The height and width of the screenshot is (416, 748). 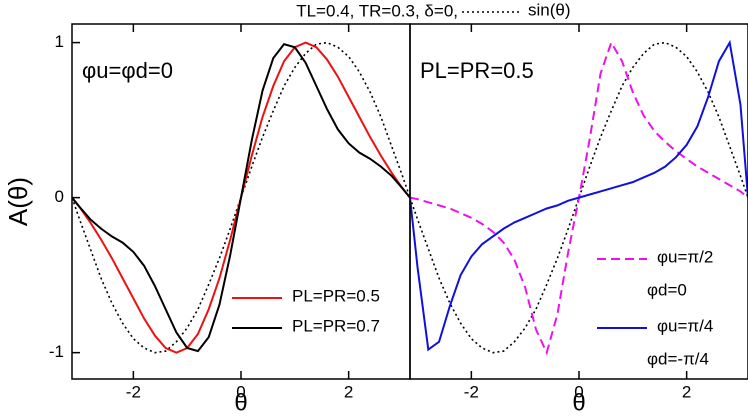 What do you see at coordinates (685, 325) in the screenshot?
I see `legend-label: φu=π/4` at bounding box center [685, 325].